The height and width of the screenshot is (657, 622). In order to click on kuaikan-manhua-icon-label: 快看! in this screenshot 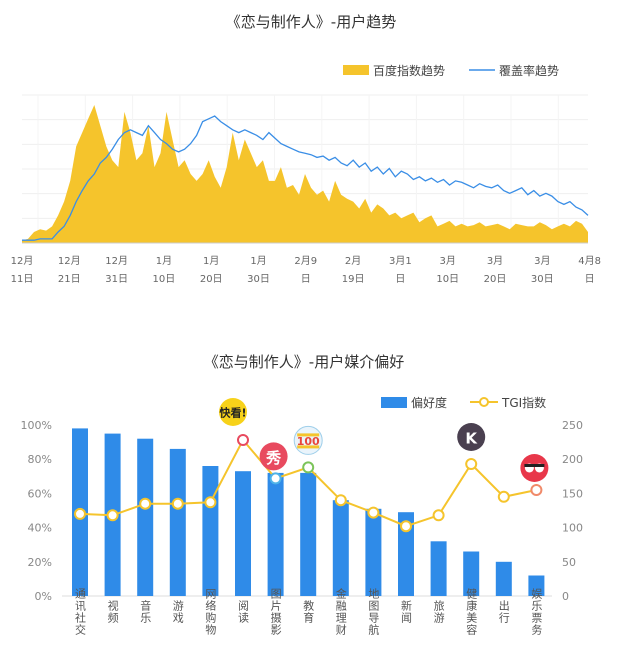, I will do `click(232, 413)`.